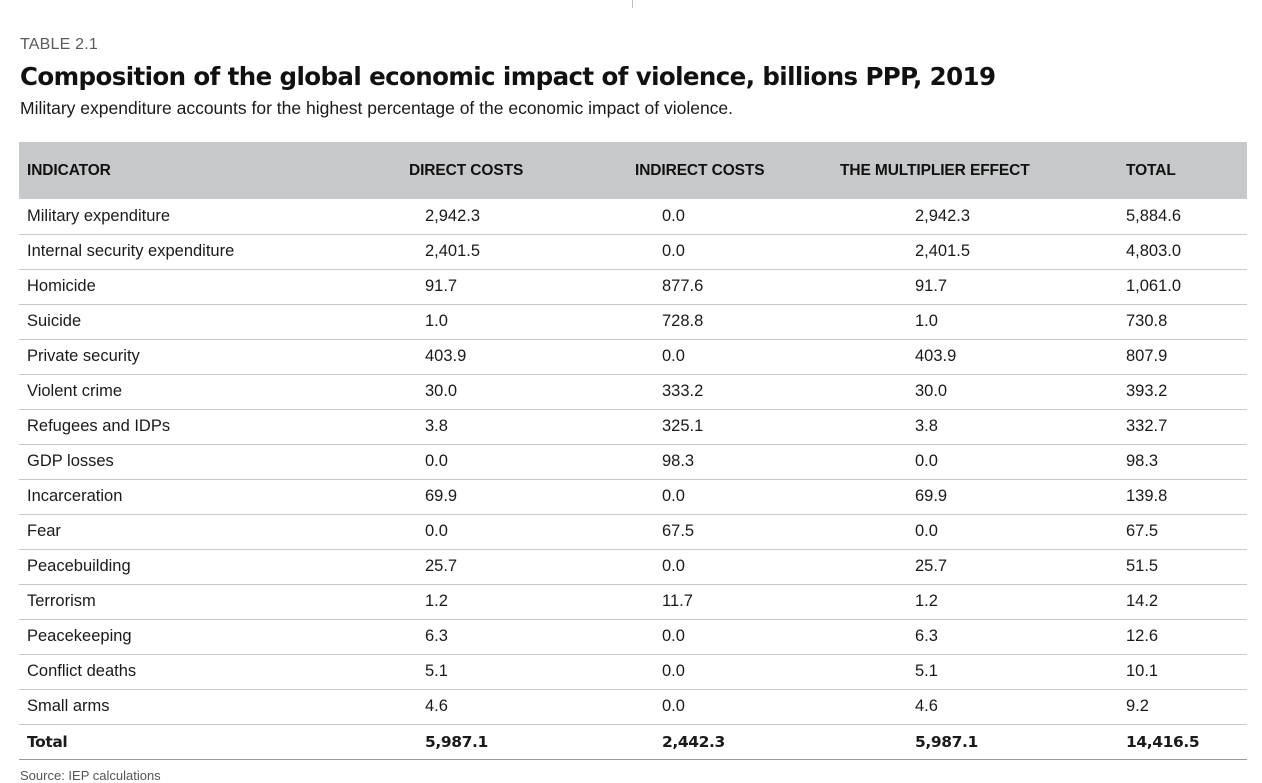  What do you see at coordinates (202, 252) in the screenshot?
I see `indicator-cell: Internal security expenditure` at bounding box center [202, 252].